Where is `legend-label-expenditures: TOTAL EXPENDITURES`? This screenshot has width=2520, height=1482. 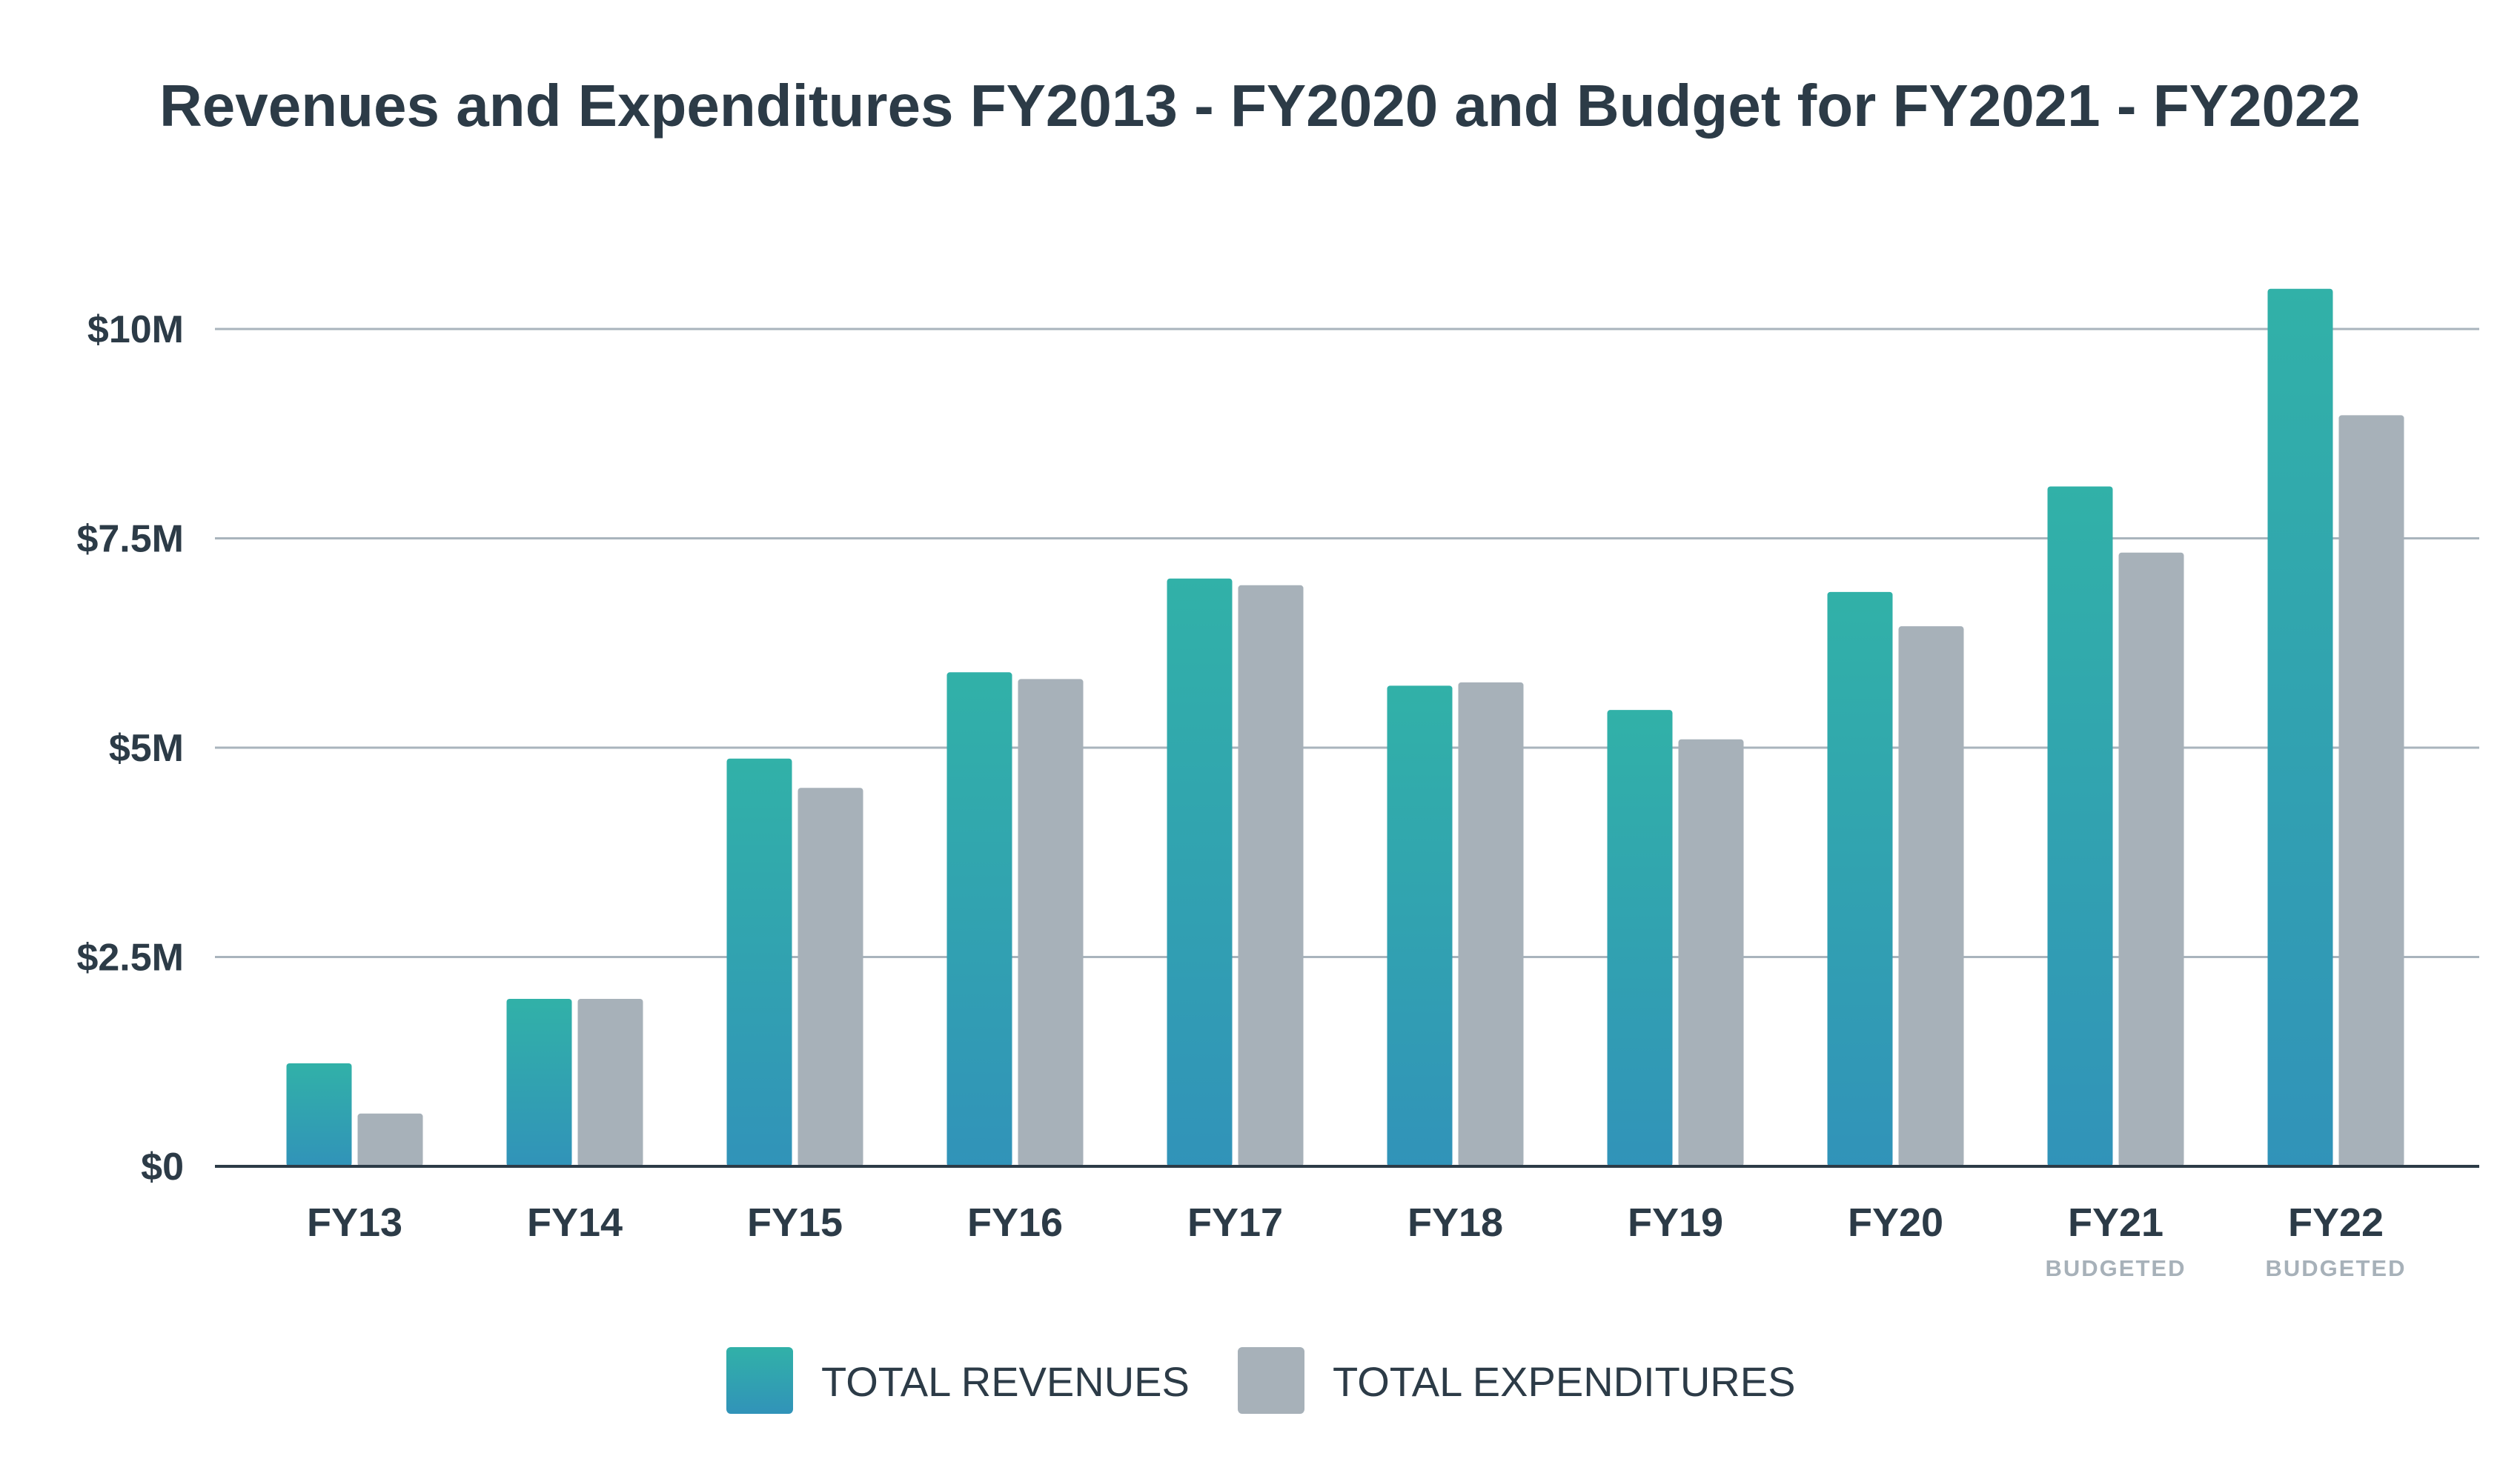 legend-label-expenditures: TOTAL EXPENDITURES is located at coordinates (1564, 1381).